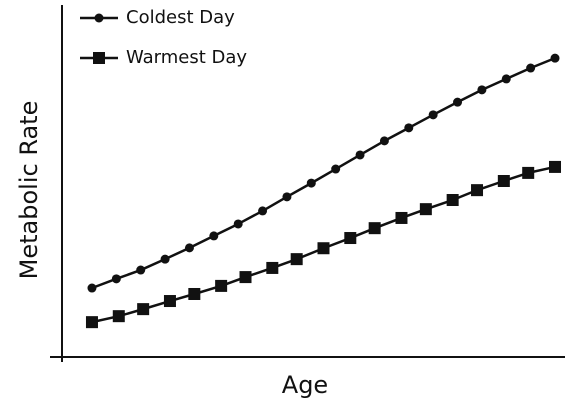 This screenshot has height=405, width=568. Describe the element at coordinates (180, 17) in the screenshot. I see `legend-label: Coldest Day` at that location.